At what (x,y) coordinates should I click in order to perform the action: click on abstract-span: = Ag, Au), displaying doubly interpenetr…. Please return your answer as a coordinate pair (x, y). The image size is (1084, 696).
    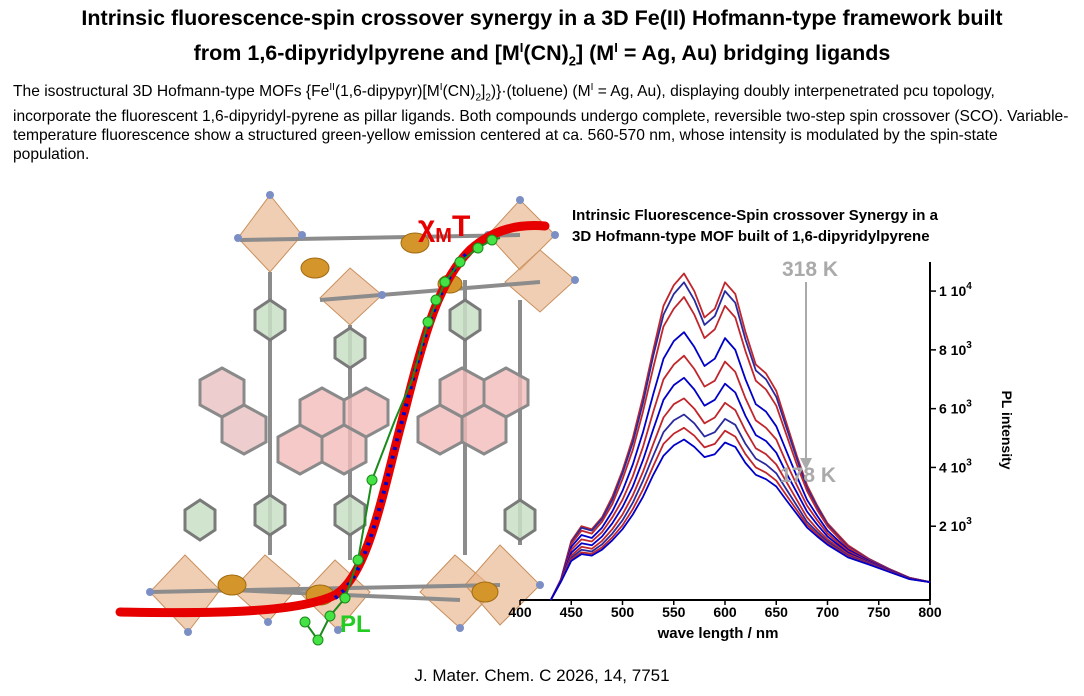
    Looking at the image, I should click on (541, 123).